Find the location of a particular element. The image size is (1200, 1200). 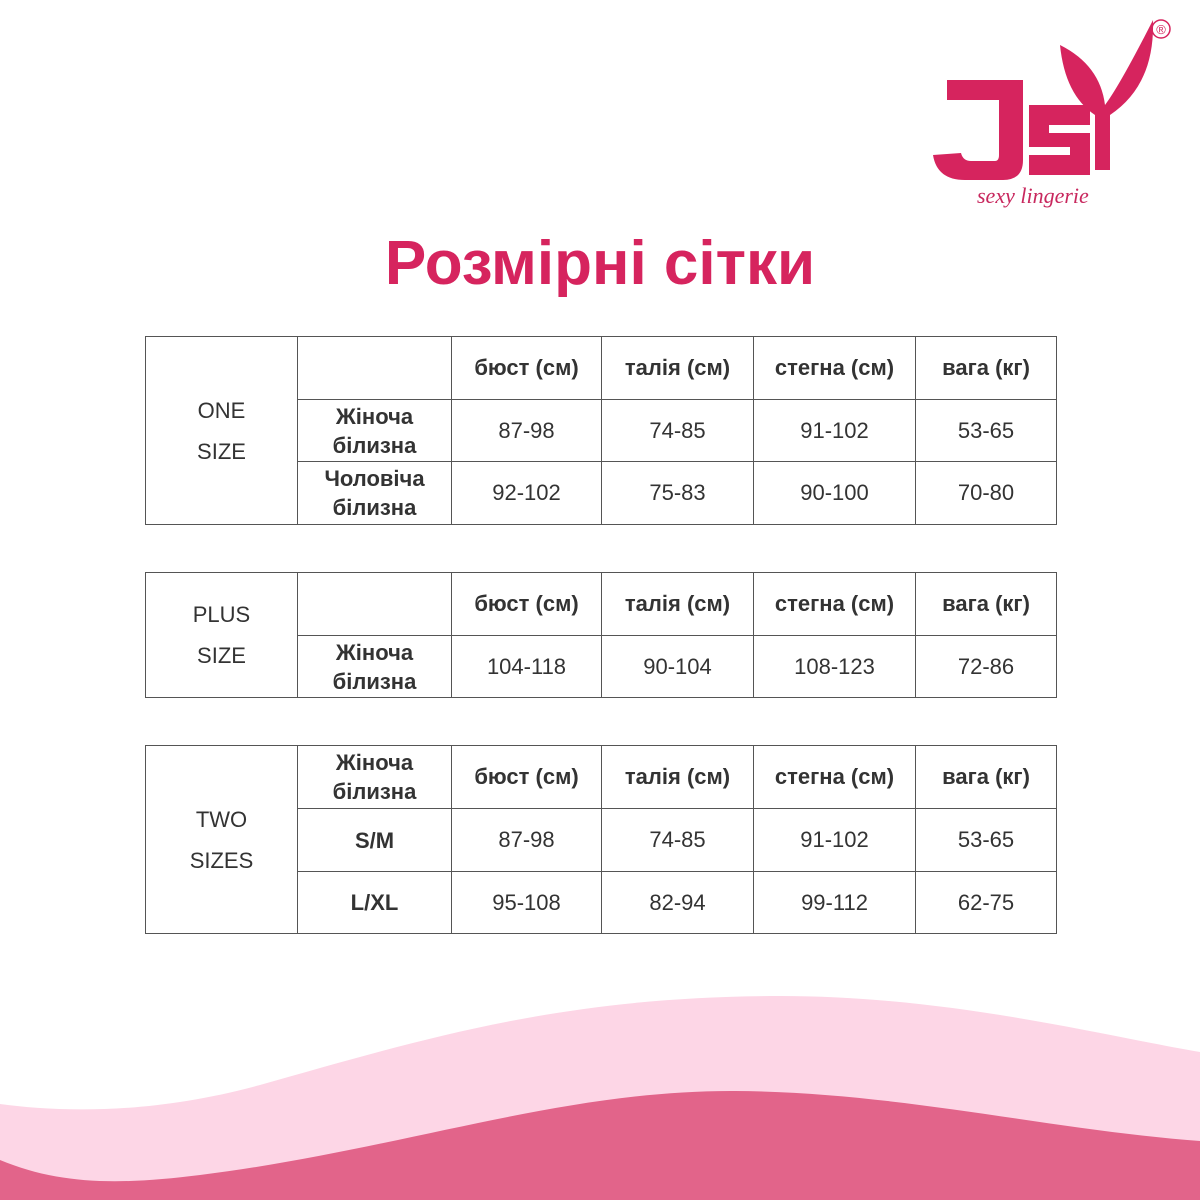

table-row: L/XL 95-108 82-94 99-112 62-75 is located at coordinates (601, 902).